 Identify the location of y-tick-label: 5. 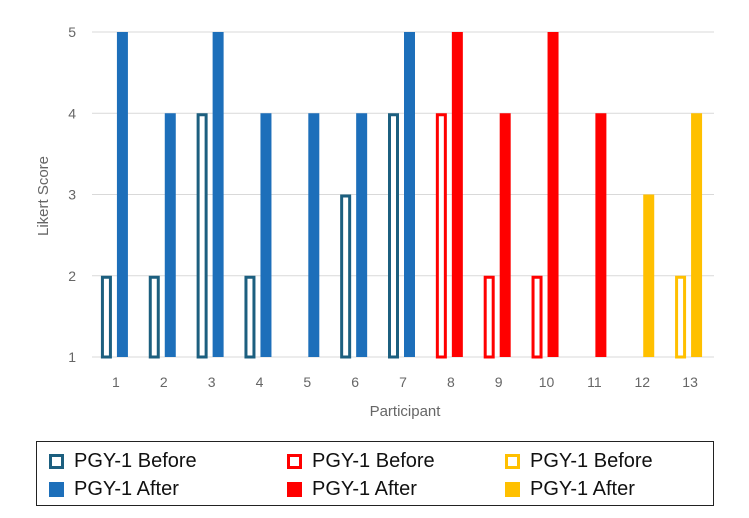
(72, 32).